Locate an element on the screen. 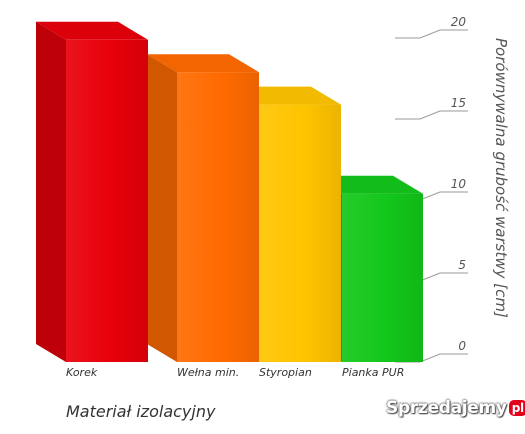 Image resolution: width=525 pixels, height=434 pixels. y-tick-label: 0 is located at coordinates (462, 346).